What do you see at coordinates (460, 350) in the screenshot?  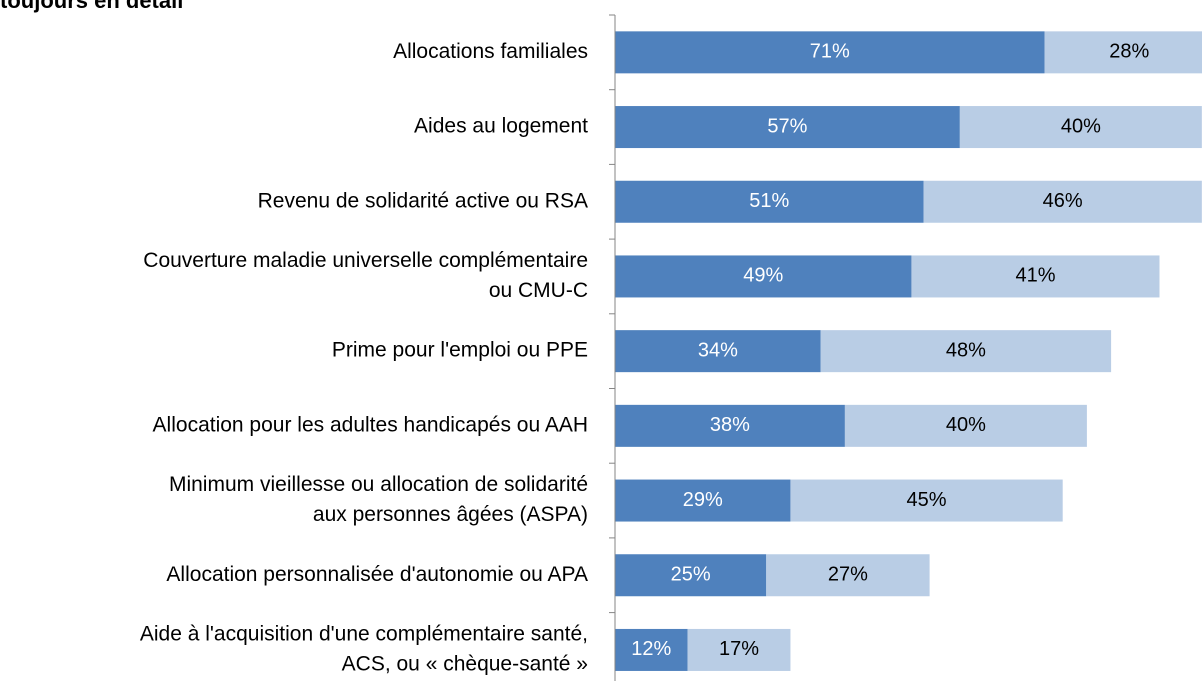 I see `category-label: Prime pour l'emploi ou PPE` at bounding box center [460, 350].